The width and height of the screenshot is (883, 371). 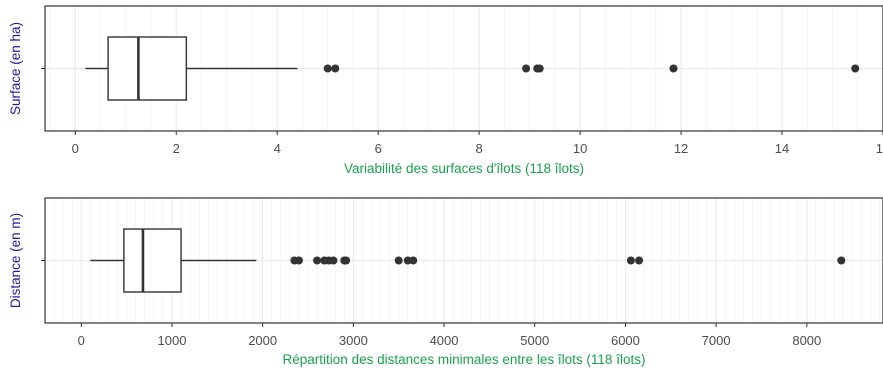 I want to click on x-tick-label: 4000, so click(x=444, y=340).